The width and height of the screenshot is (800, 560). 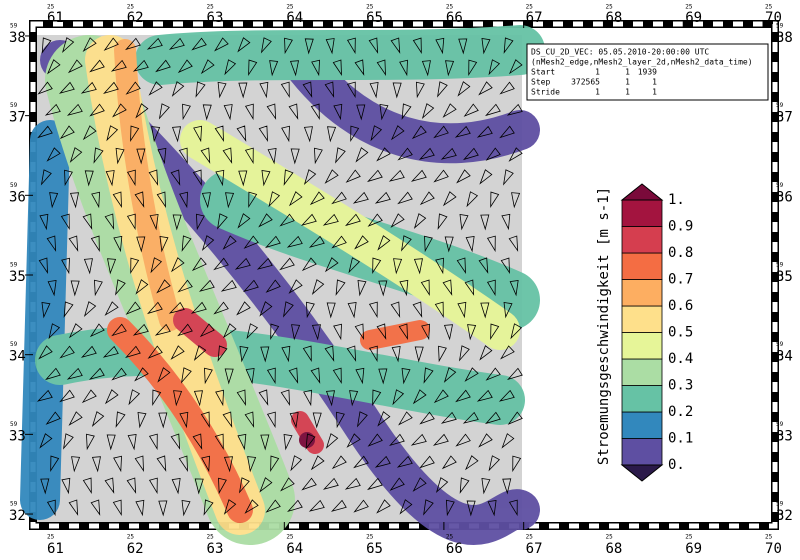 I want to click on y-tick-label: 32, so click(x=17, y=516).